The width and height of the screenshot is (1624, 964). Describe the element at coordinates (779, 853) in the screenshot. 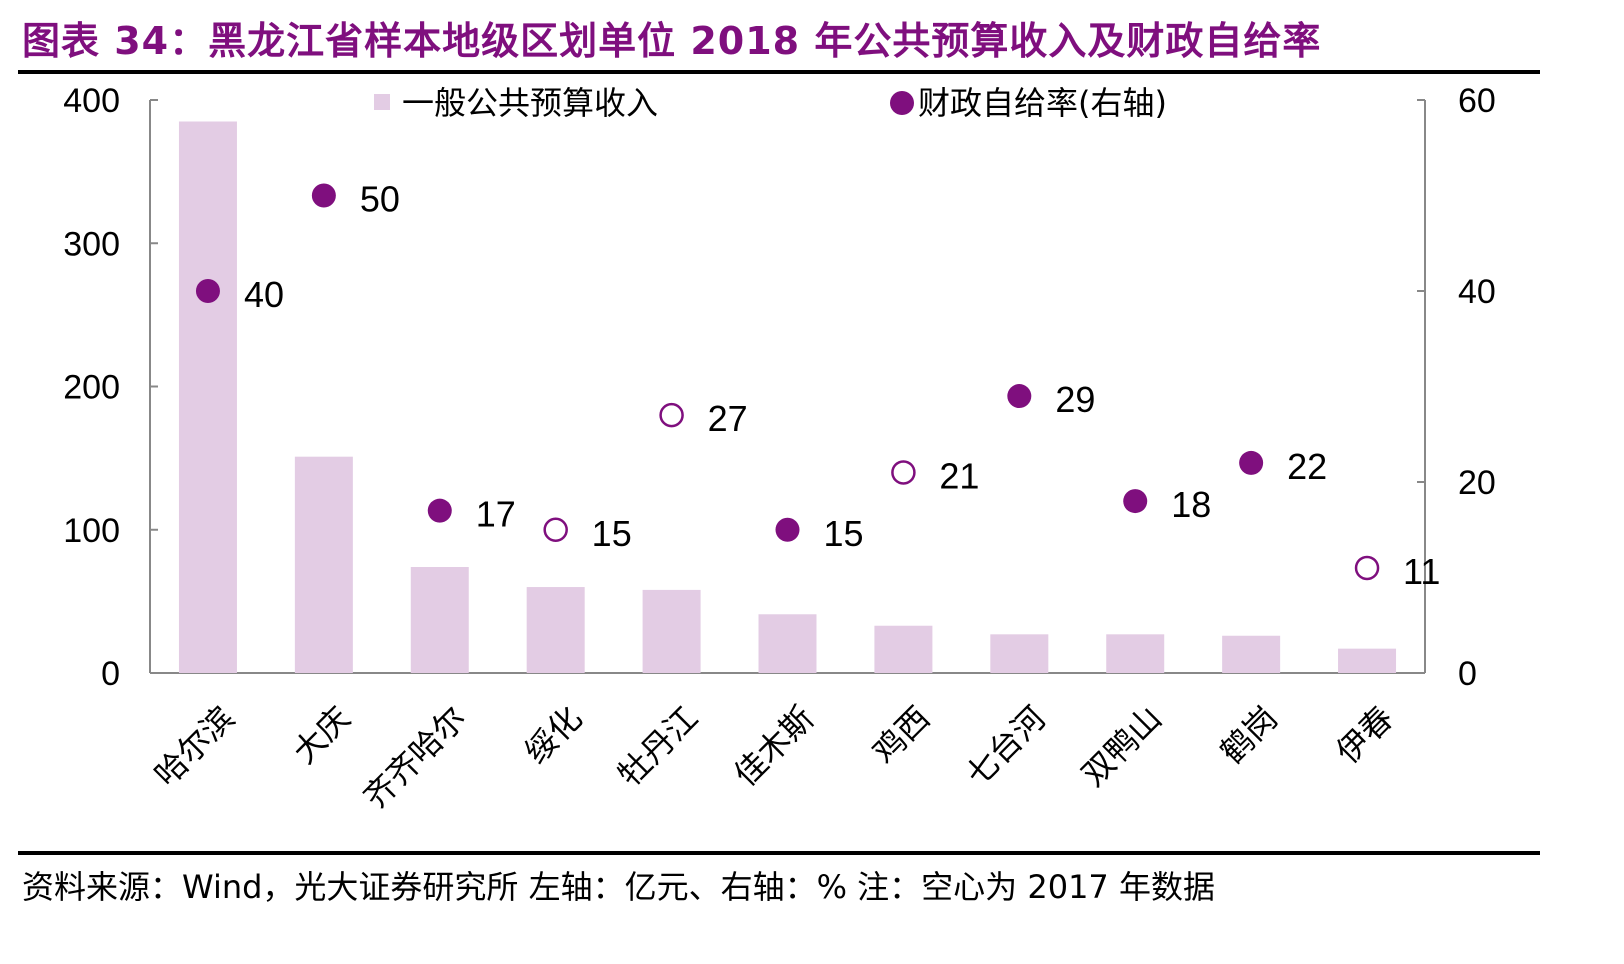

I see `bottom-divider` at that location.